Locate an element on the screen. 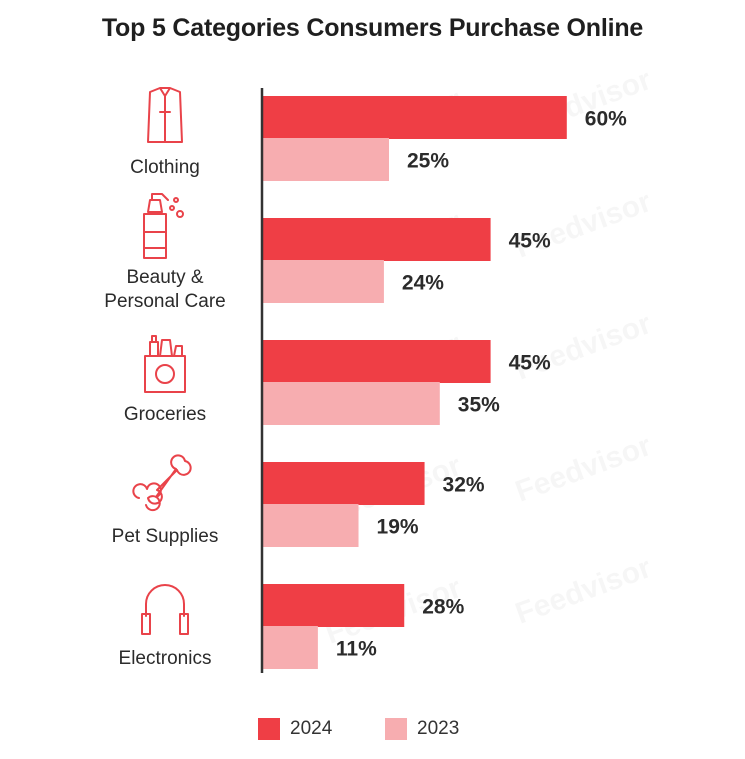 The image size is (745, 759). shirt-icon-path is located at coordinates (165, 115).